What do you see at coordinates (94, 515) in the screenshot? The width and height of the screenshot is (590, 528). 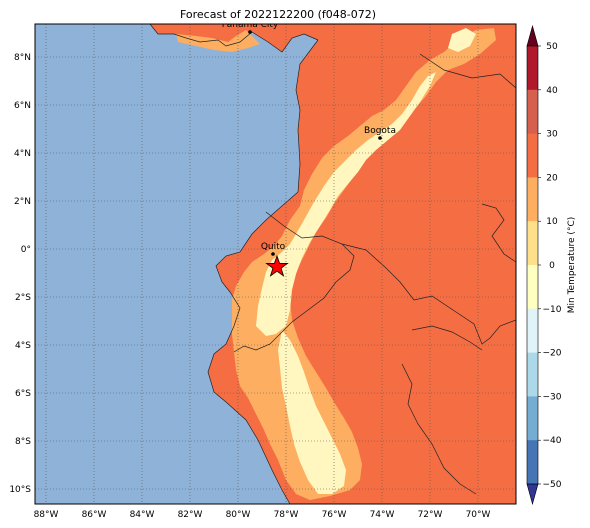 I see `lon-label: 86°W` at bounding box center [94, 515].